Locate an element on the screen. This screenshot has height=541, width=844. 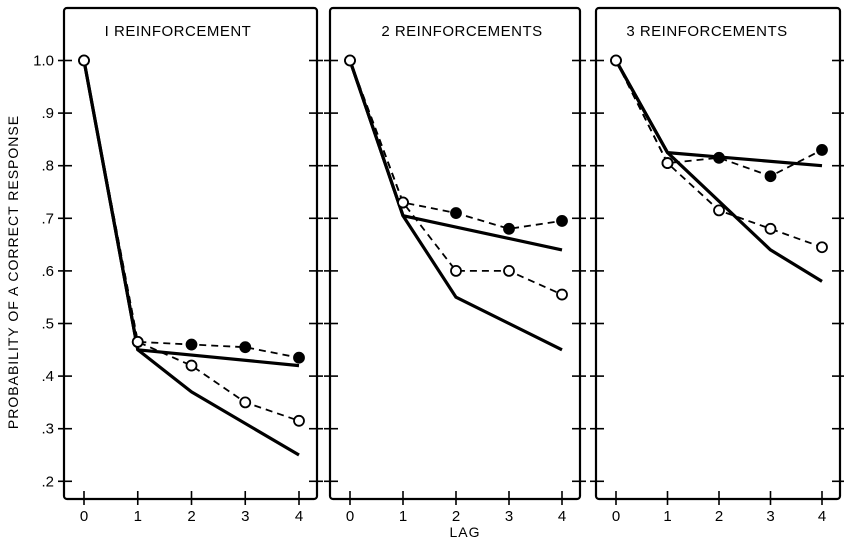
panel-title: 2 REINFORCEMENTS is located at coordinates (461, 31).